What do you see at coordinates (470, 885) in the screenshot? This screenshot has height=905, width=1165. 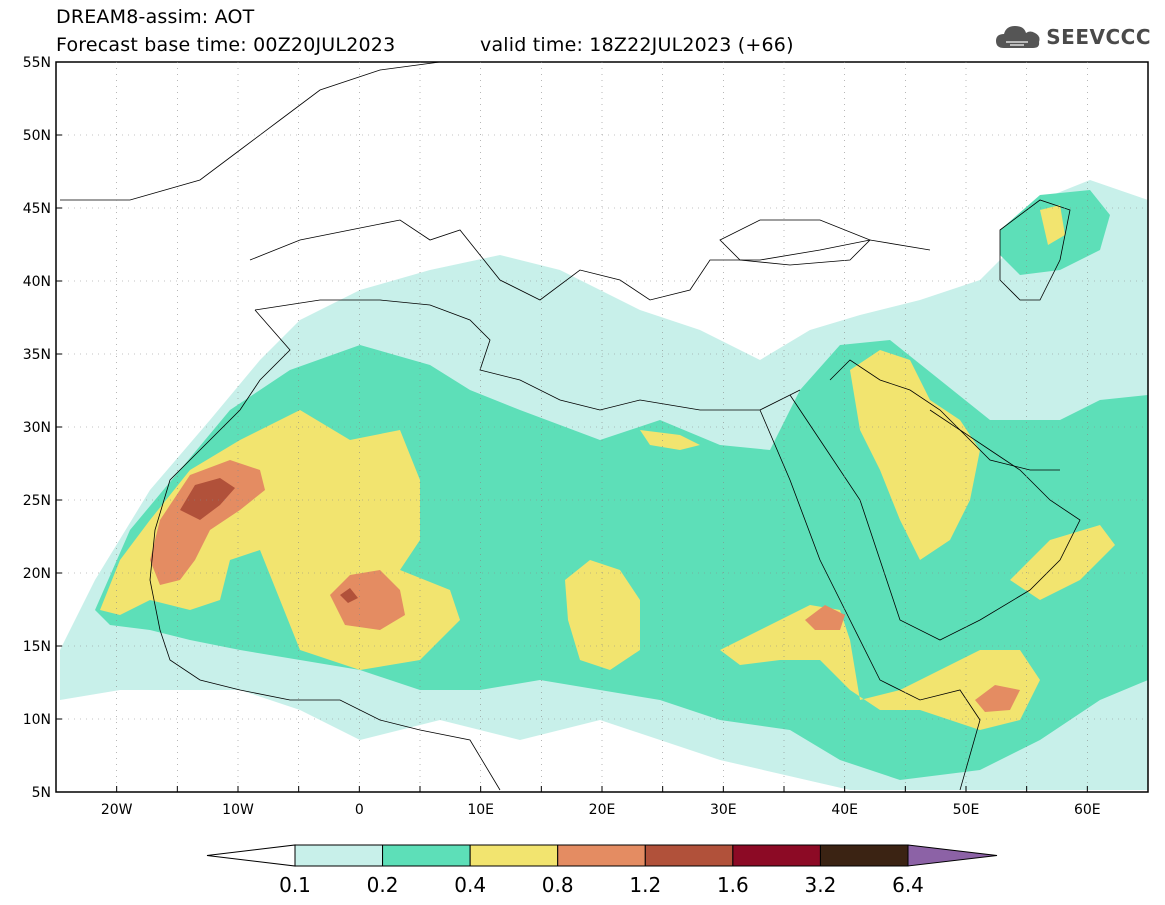 I see `colorbar-label: 0.4` at bounding box center [470, 885].